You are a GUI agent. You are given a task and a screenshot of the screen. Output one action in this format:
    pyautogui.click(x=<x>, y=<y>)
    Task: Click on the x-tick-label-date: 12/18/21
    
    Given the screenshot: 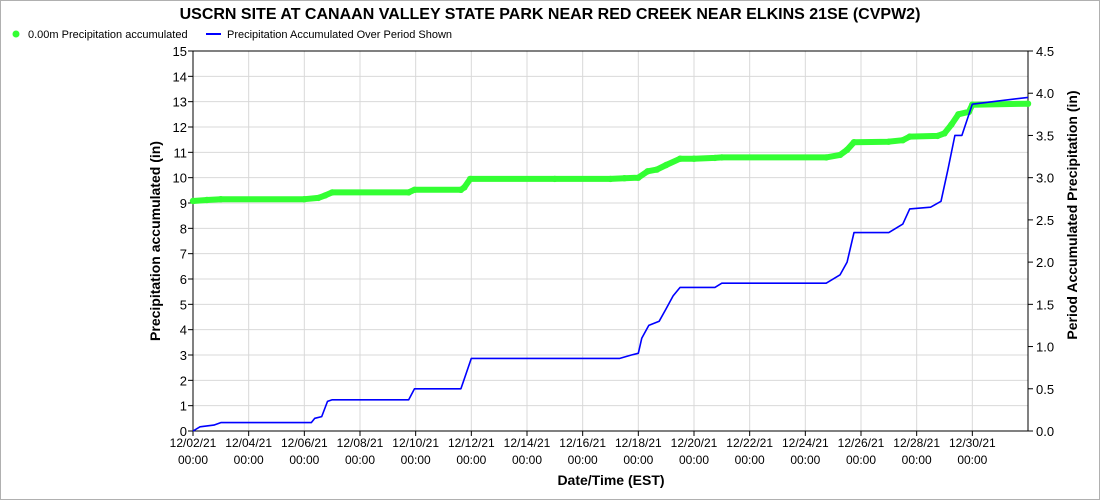 What is the action you would take?
    pyautogui.click(x=638, y=443)
    